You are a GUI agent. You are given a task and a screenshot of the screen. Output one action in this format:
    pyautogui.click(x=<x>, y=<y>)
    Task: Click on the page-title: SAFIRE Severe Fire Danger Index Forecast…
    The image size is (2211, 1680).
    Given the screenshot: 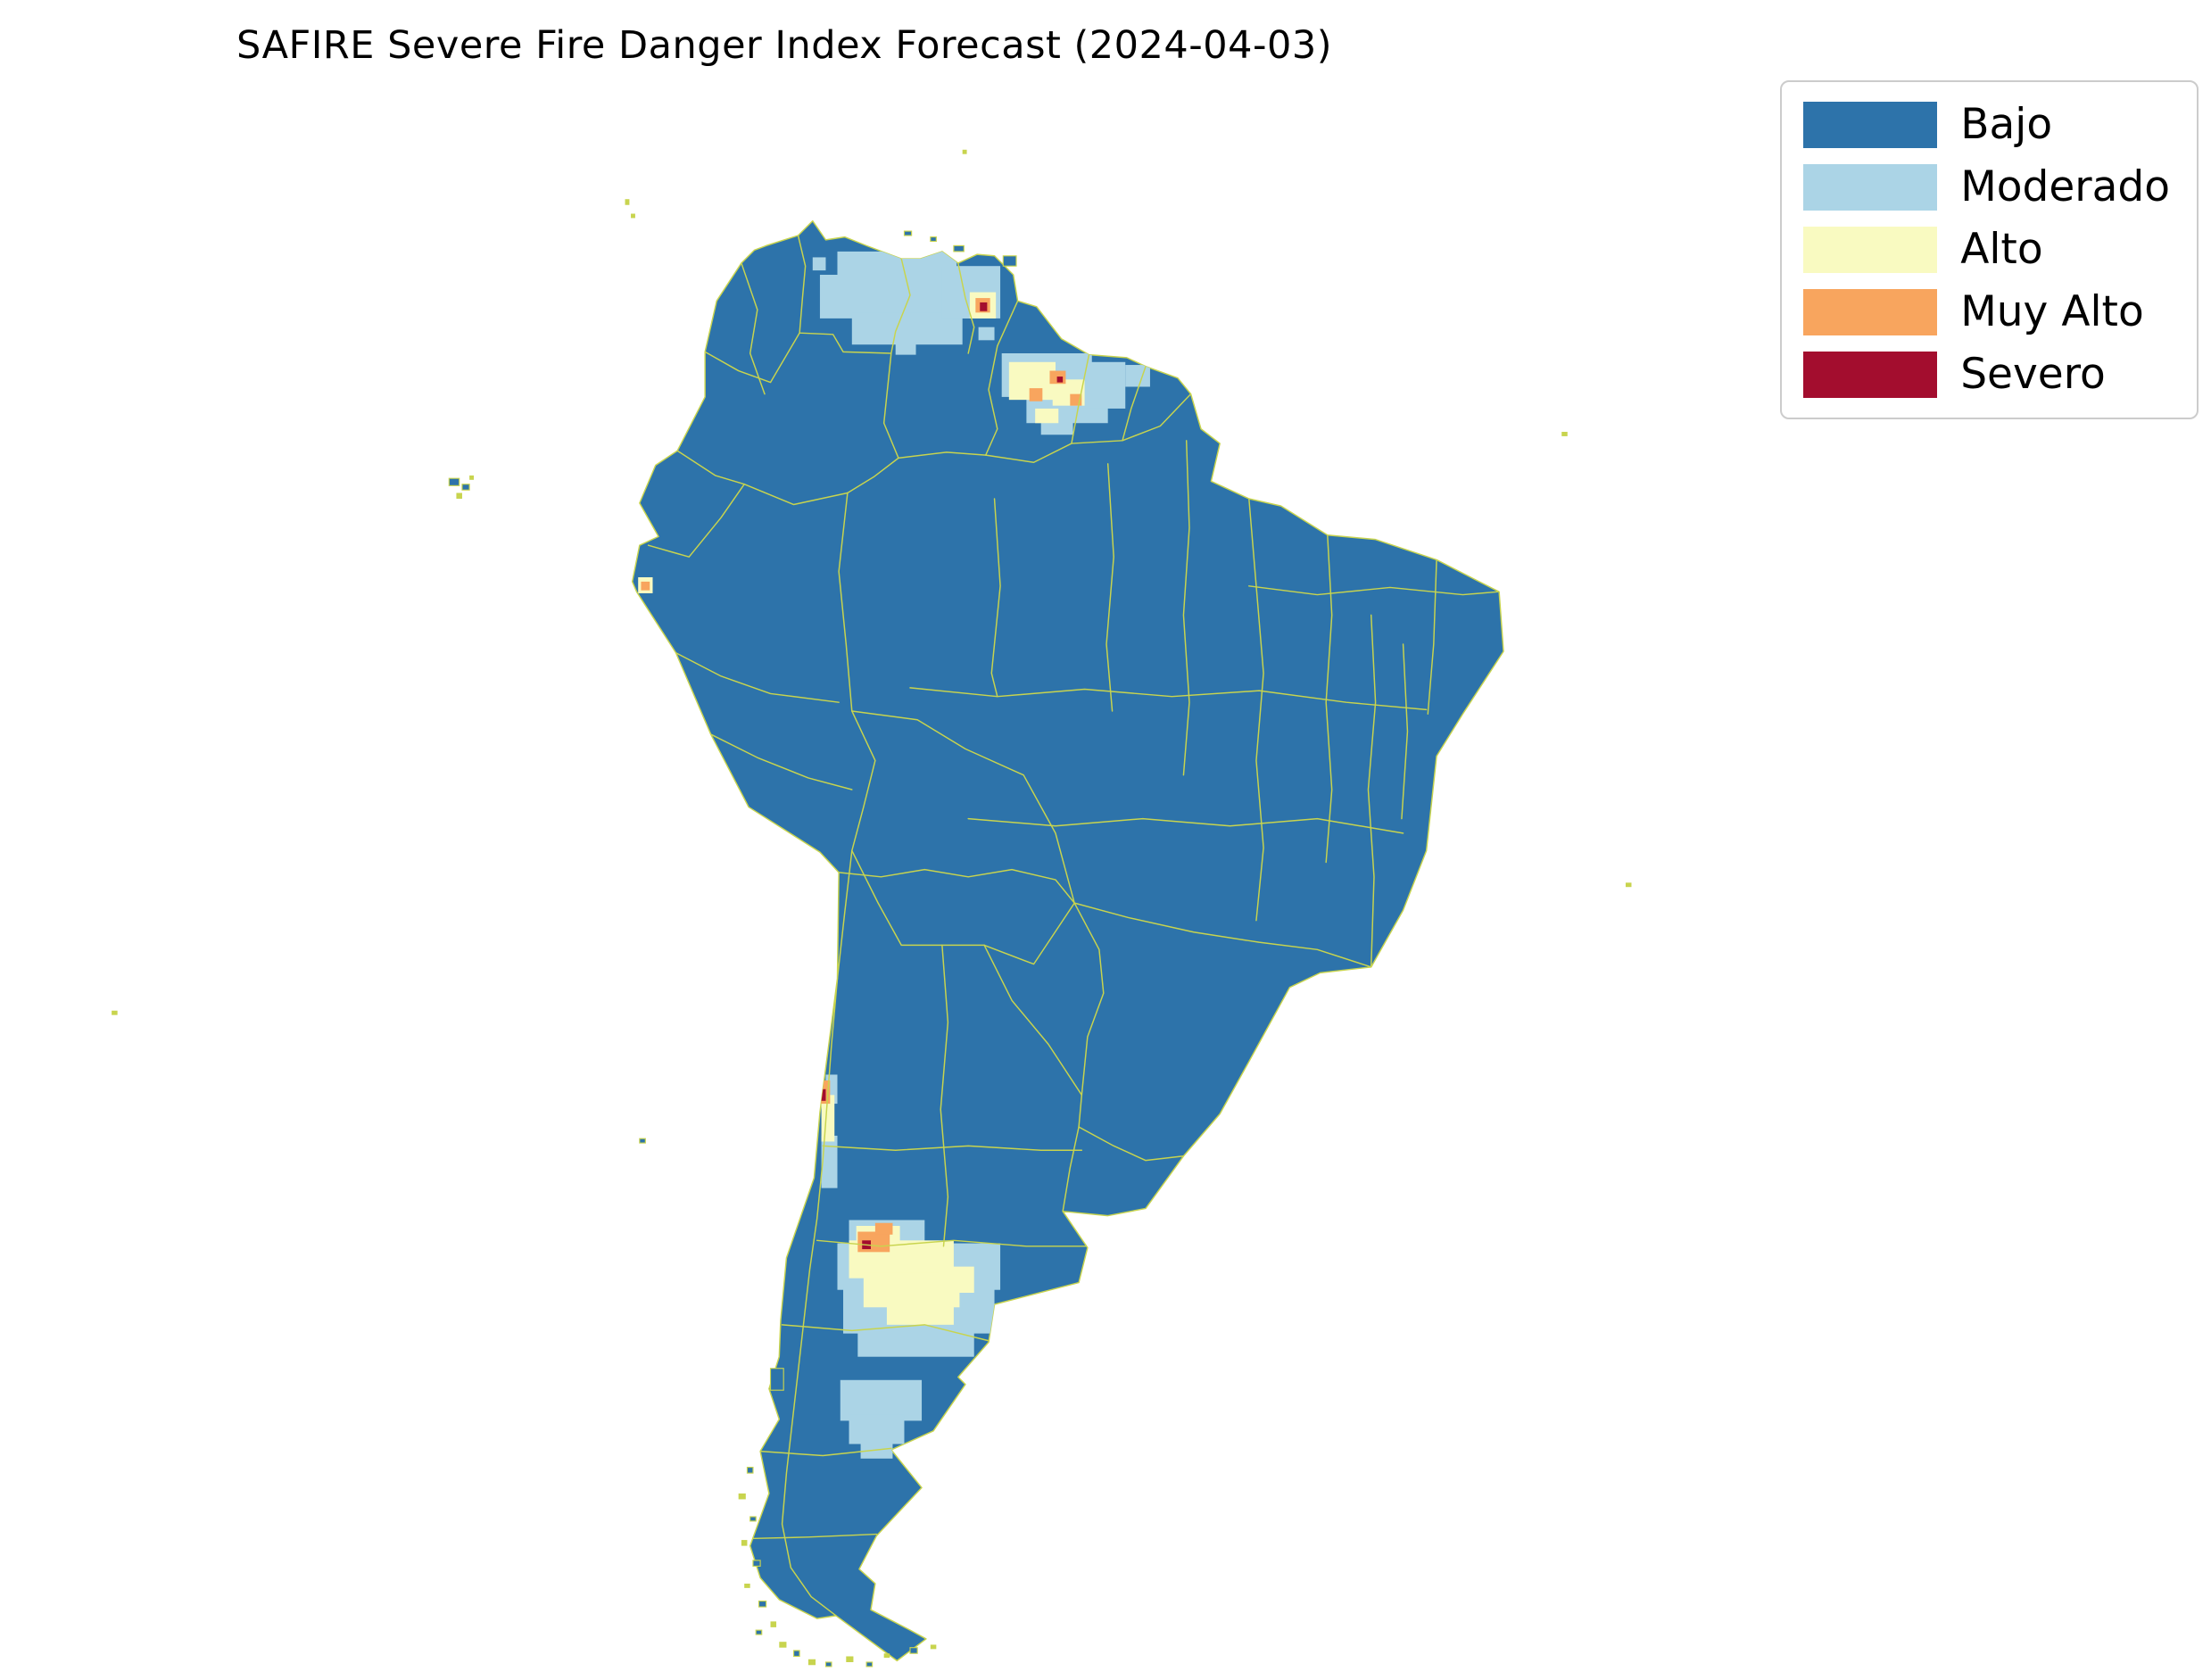 What is the action you would take?
    pyautogui.click(x=784, y=45)
    